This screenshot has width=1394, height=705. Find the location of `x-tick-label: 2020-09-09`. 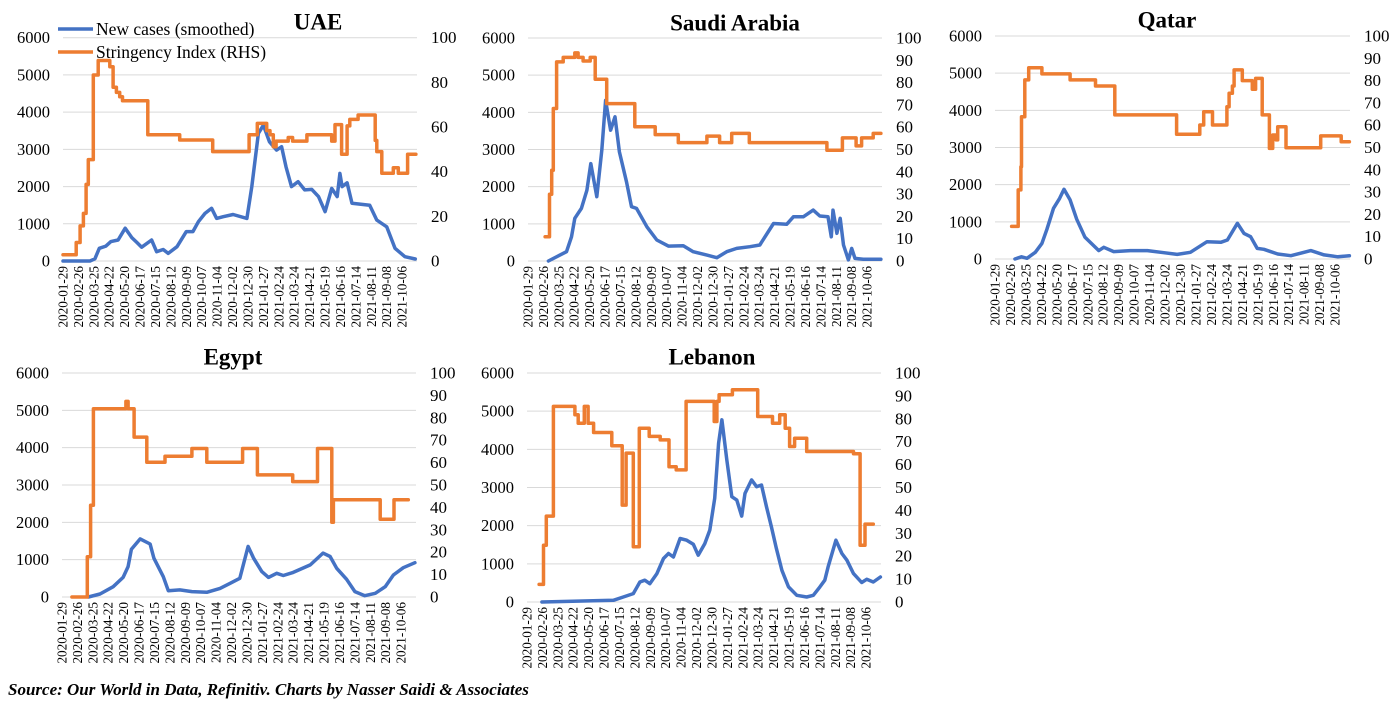

x-tick-label: 2020-09-09 is located at coordinates (1118, 295).